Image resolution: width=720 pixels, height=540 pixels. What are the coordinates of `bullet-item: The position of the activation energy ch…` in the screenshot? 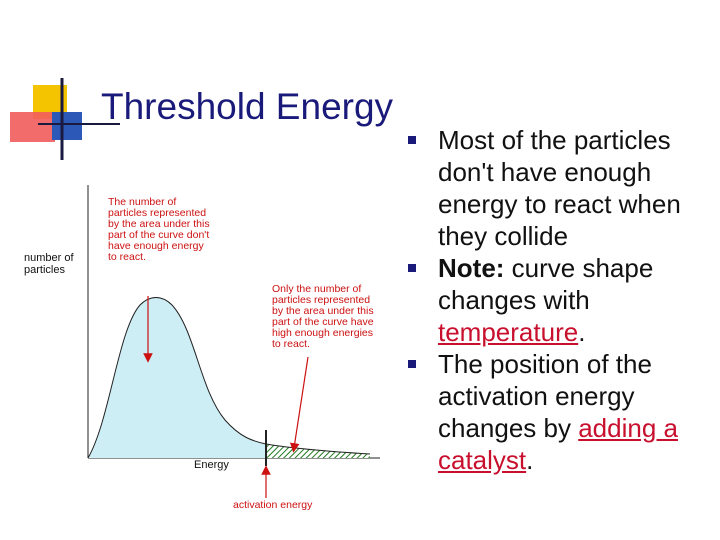 It's located at (558, 412).